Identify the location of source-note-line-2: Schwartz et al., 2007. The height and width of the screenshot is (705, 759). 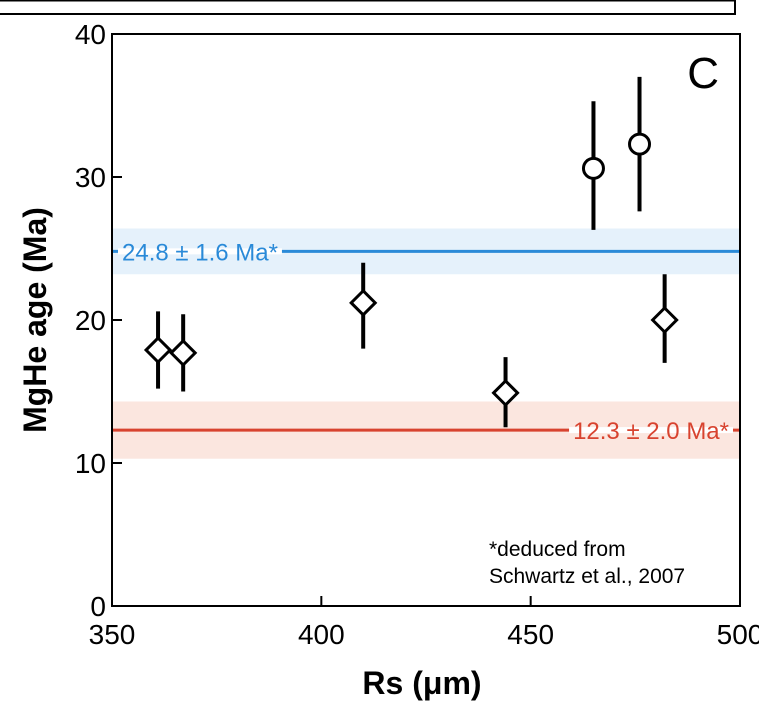
(587, 576).